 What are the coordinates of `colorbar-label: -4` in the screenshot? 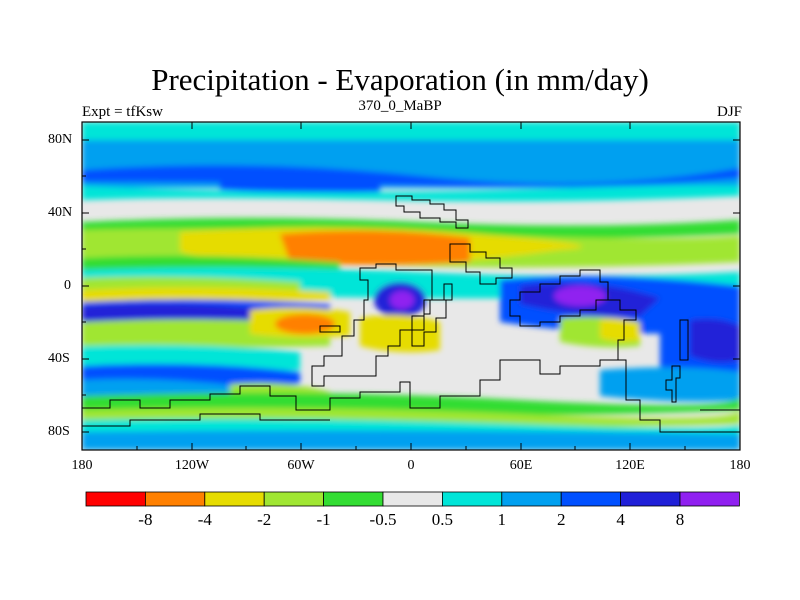 It's located at (204, 519).